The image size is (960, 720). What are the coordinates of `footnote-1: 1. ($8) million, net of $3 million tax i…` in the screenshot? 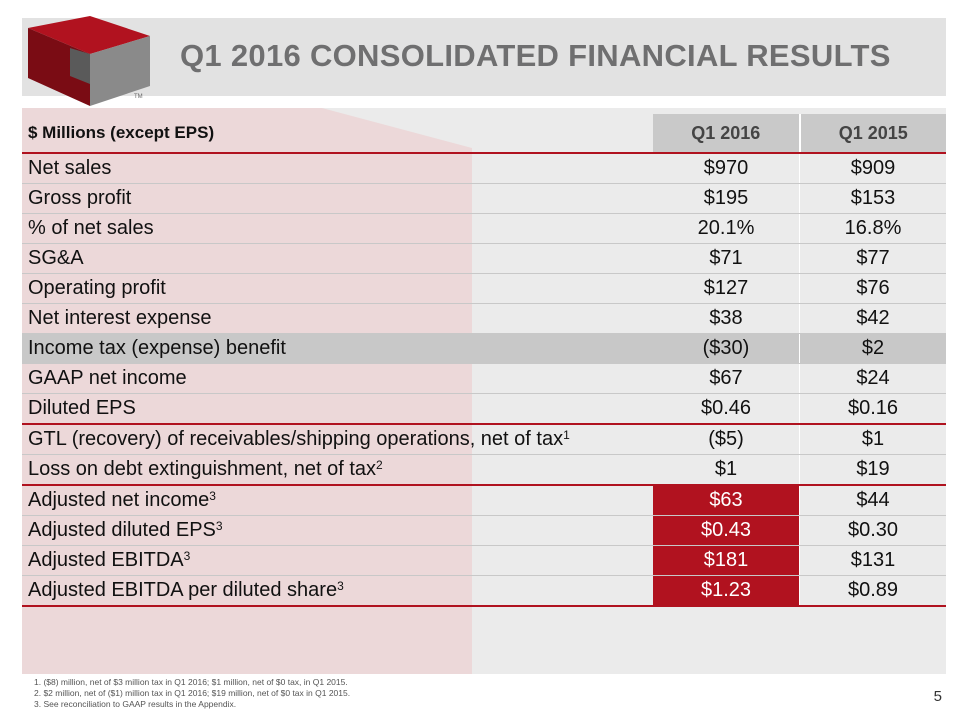 It's located at (191, 682).